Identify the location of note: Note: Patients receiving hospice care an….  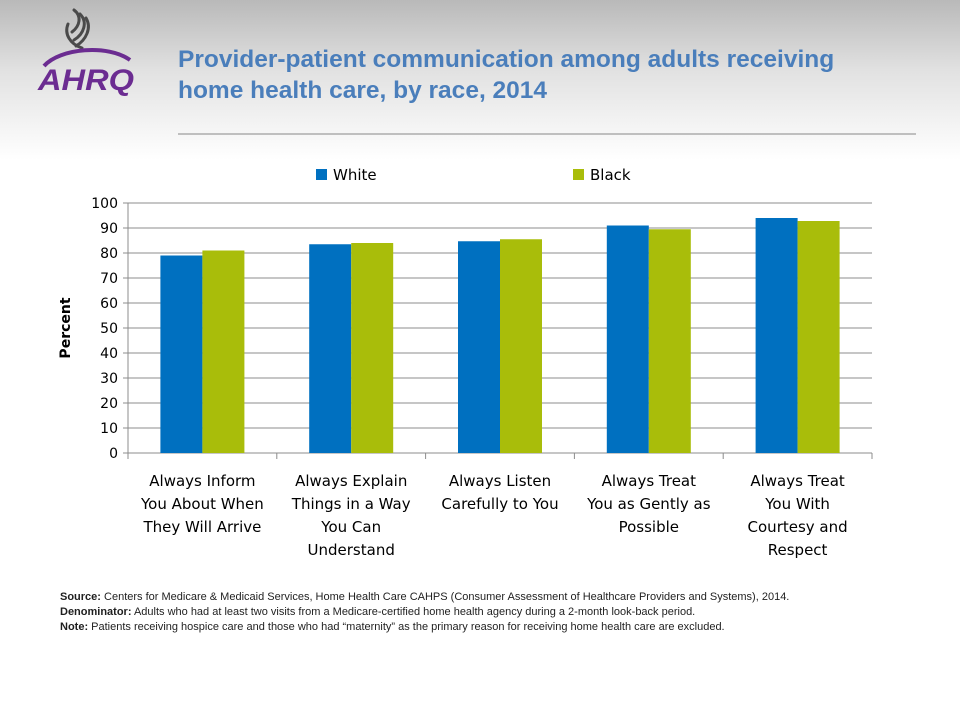
(460, 627).